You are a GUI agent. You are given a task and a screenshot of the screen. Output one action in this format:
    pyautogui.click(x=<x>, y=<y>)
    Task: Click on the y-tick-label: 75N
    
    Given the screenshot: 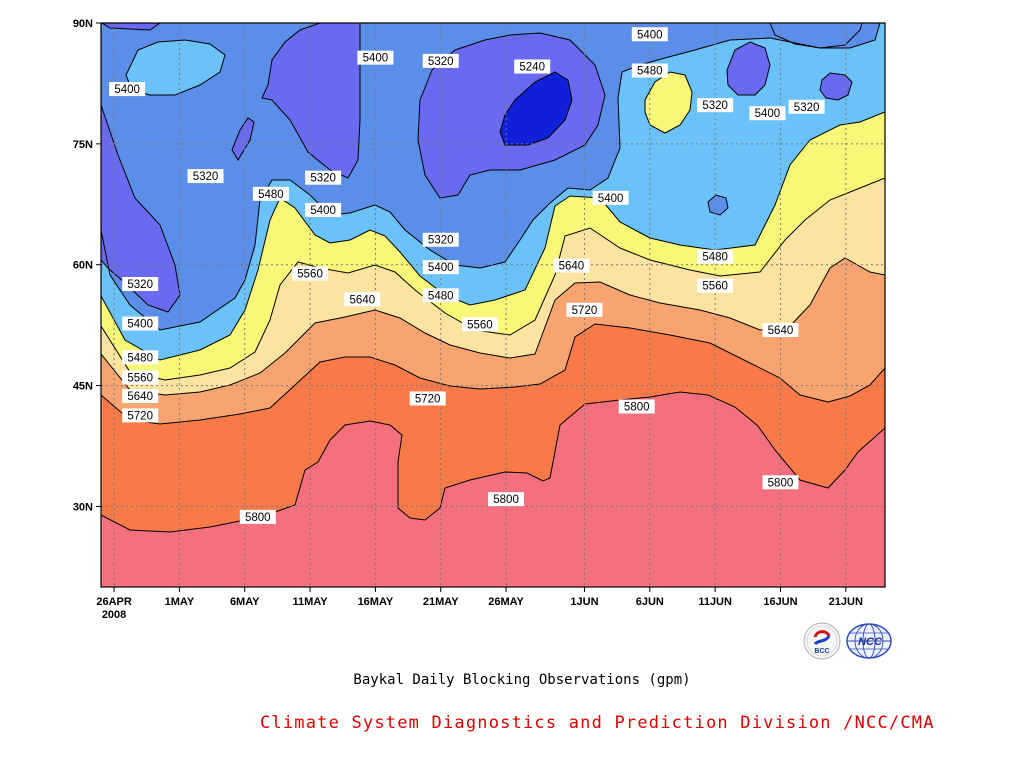 What is the action you would take?
    pyautogui.click(x=83, y=145)
    